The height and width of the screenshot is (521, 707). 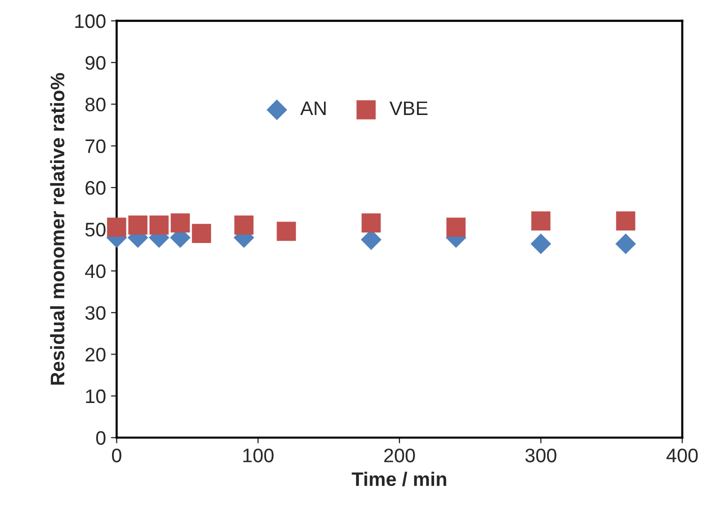 What do you see at coordinates (57, 229) in the screenshot?
I see `y-axis-title: Residual monomer relative ratio%` at bounding box center [57, 229].